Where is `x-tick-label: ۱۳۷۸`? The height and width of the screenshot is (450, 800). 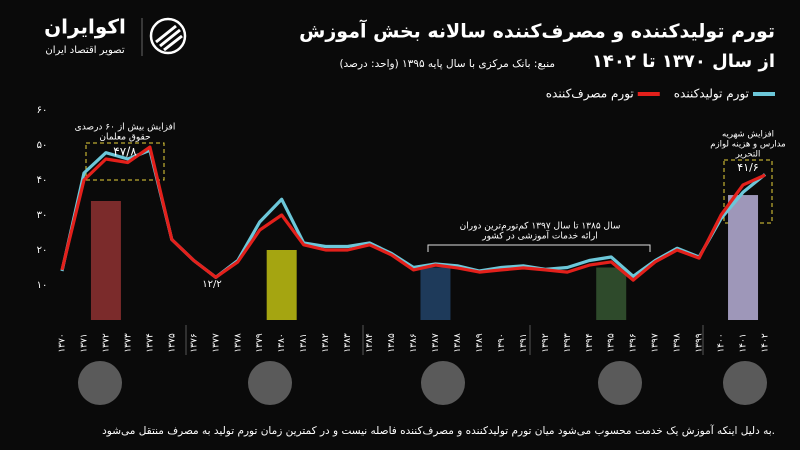
x-tick-label: ۱۳۷۸ is located at coordinates (238, 343).